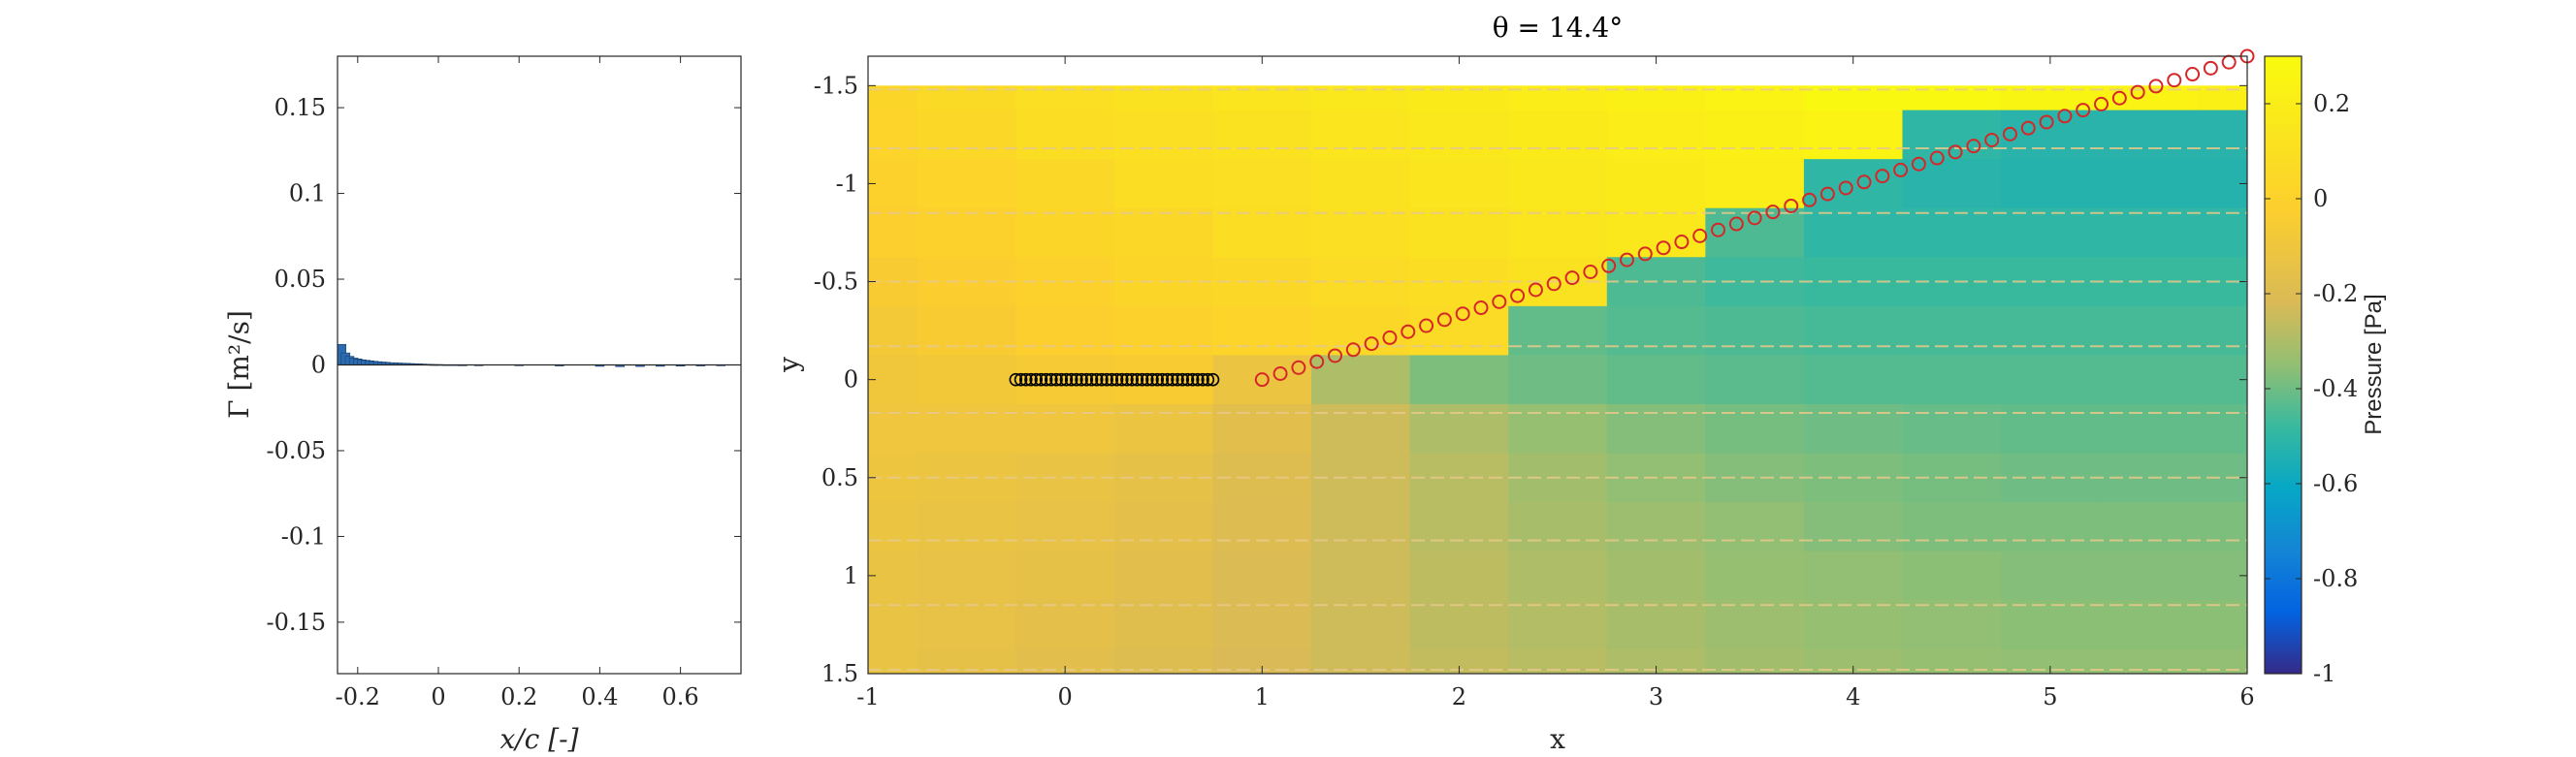  Describe the element at coordinates (836, 85) in the screenshot. I see `y-tick-label: -1.5` at that location.